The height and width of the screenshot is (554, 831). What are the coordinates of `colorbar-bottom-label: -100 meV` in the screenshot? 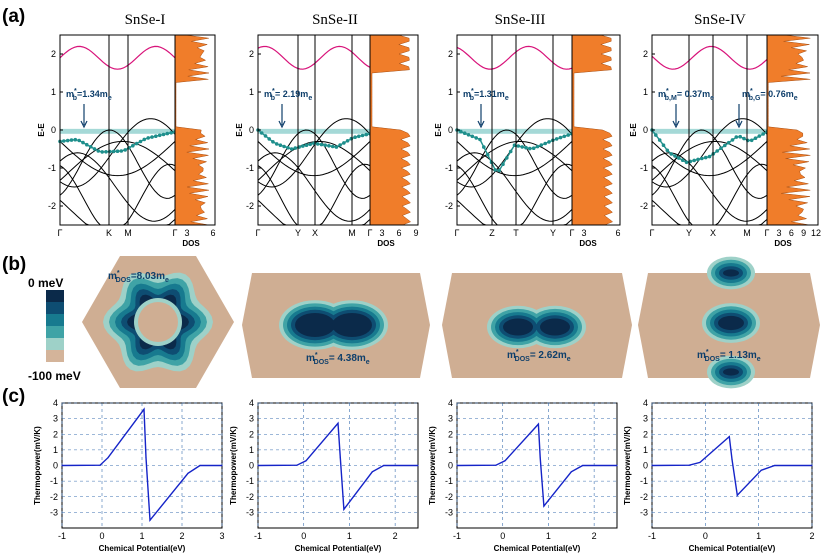 It's located at (54, 376).